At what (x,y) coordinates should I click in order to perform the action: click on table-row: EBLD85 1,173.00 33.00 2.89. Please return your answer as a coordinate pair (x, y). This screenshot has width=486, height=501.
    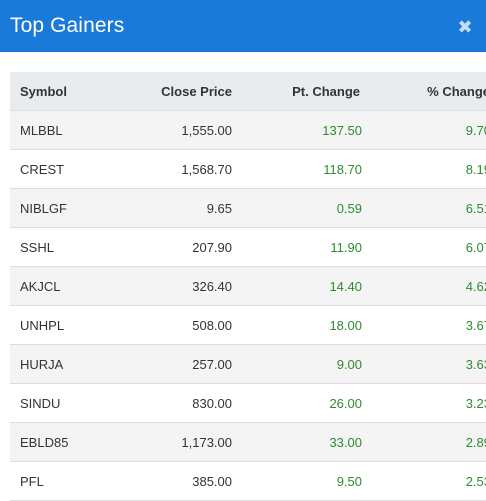
    Looking at the image, I should click on (248, 442).